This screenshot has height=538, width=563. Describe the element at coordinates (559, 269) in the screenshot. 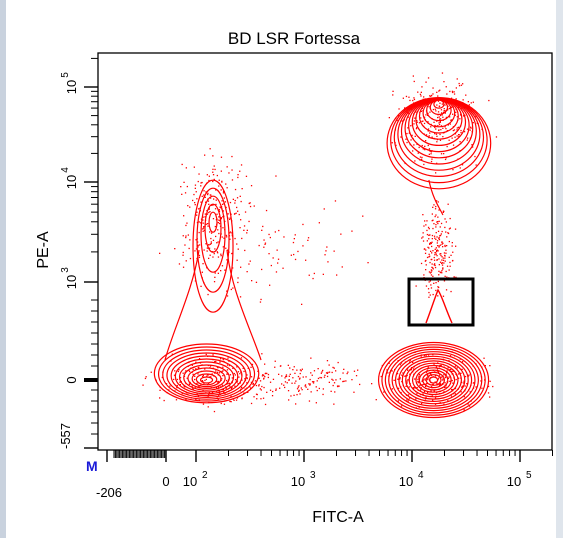

I see `scrollbar-track` at that location.